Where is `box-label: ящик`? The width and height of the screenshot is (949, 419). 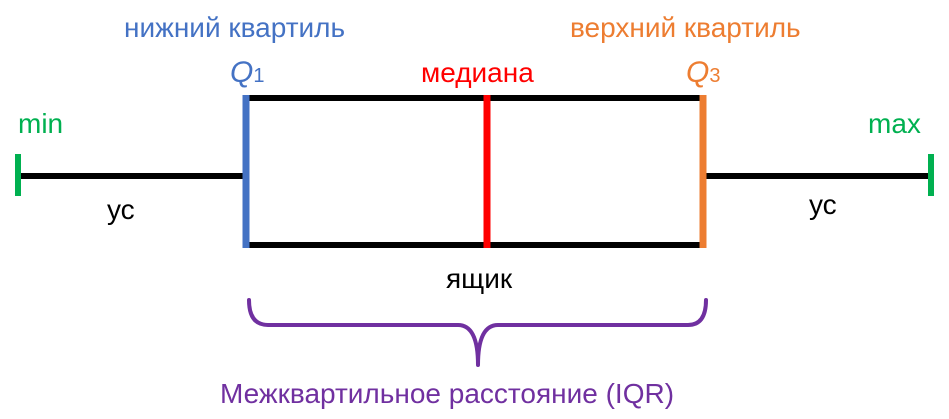
box-label: ящик is located at coordinates (479, 278).